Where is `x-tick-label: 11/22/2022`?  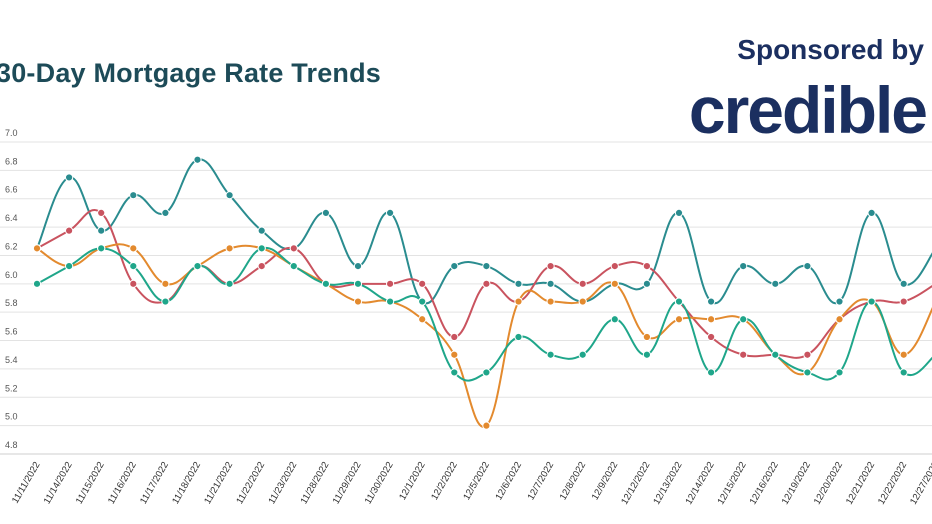
x-tick-label: 11/22/2022 is located at coordinates (250, 483).